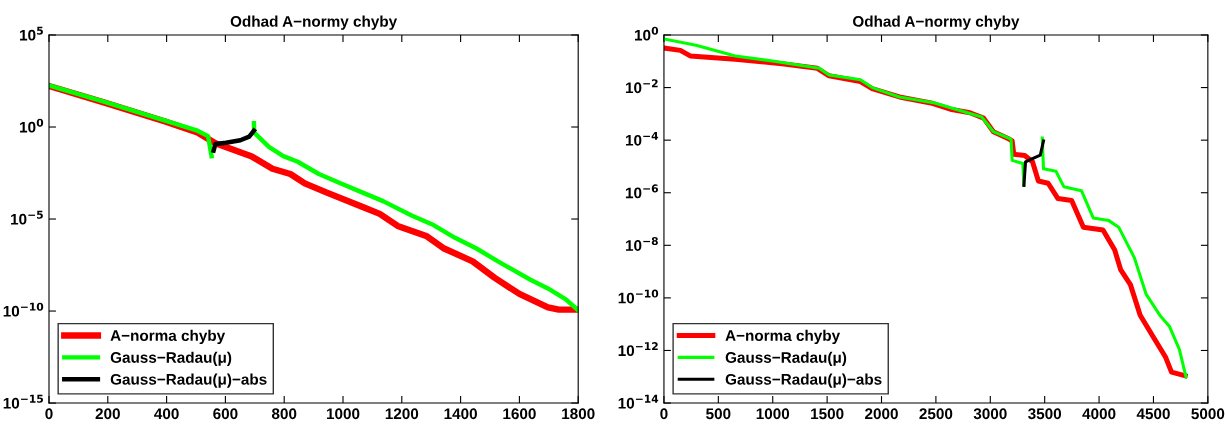  I want to click on x-tick-label: 1200, so click(402, 414).